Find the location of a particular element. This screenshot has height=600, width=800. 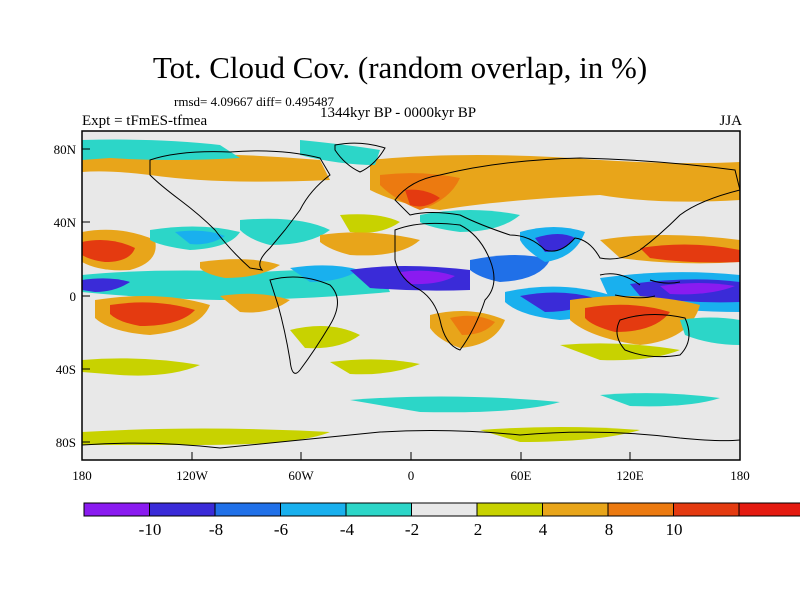

lon-tick-label: 60W is located at coordinates (301, 475).